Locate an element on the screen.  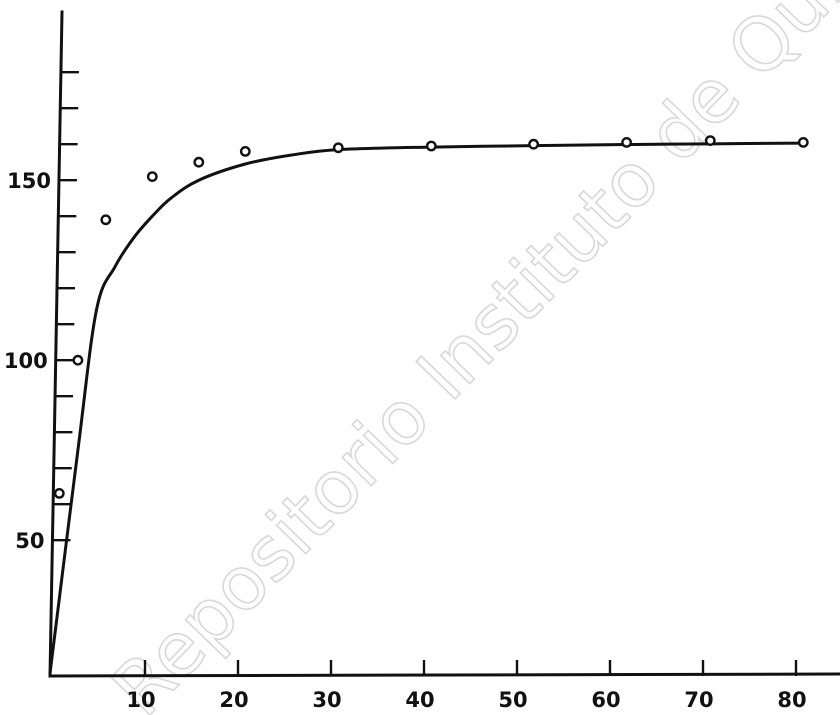
y-tick-label-50: 50 is located at coordinates (29, 541).